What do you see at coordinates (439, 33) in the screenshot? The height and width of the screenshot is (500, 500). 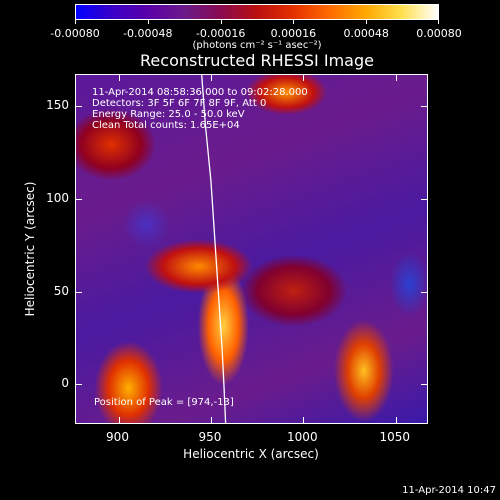 I see `colorbar-tick-label: 0.00080` at bounding box center [439, 33].